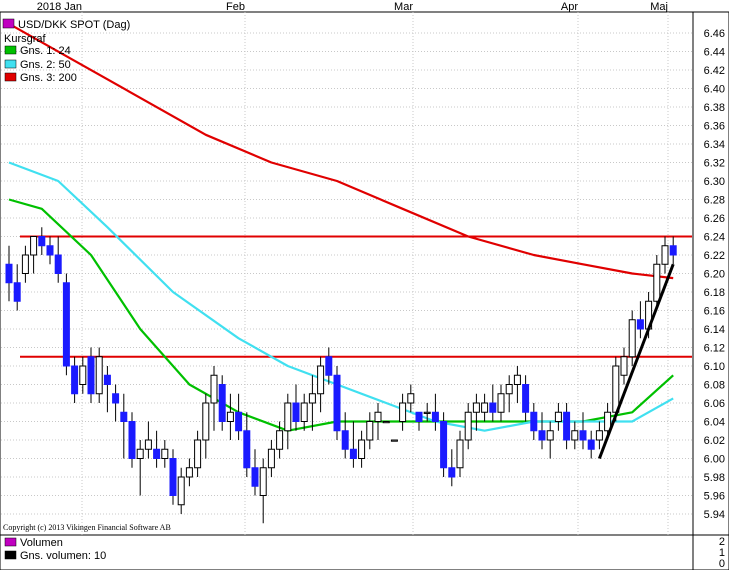  What do you see at coordinates (714, 201) in the screenshot?
I see `y-tick-label: 6.28` at bounding box center [714, 201].